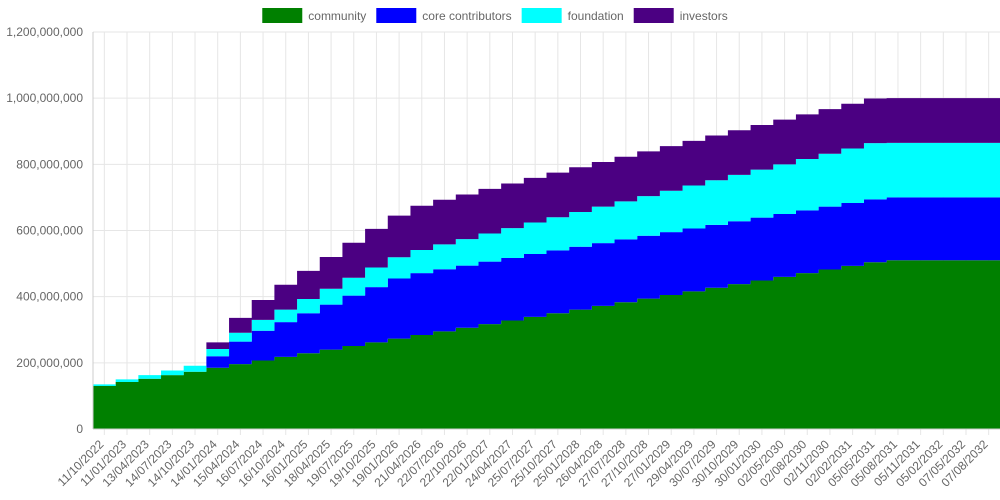 The height and width of the screenshot is (500, 1000). I want to click on y-tick-label: 1,200,000,000, so click(44, 32).